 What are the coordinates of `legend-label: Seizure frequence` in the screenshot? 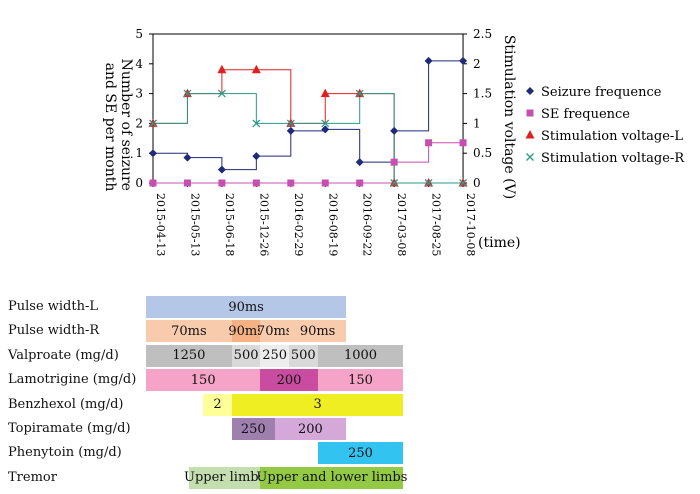 It's located at (601, 92).